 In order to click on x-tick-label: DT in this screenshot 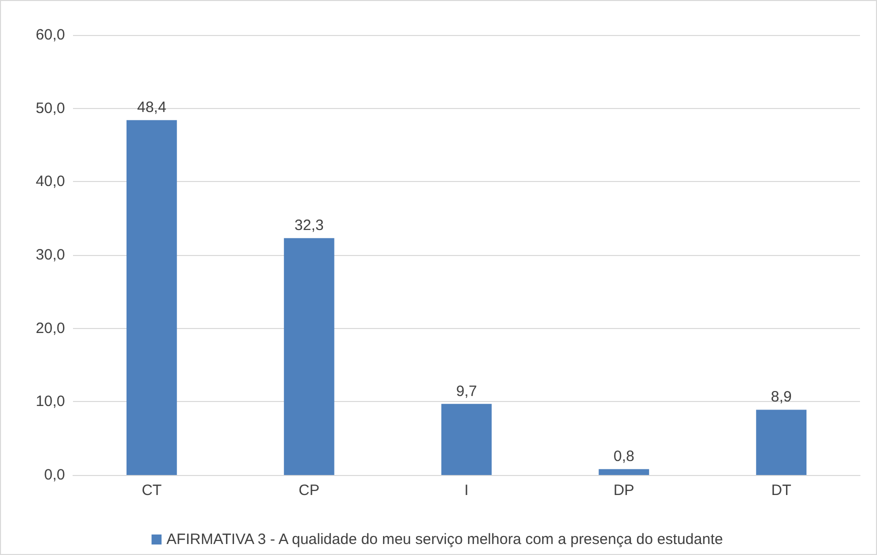, I will do `click(781, 490)`.